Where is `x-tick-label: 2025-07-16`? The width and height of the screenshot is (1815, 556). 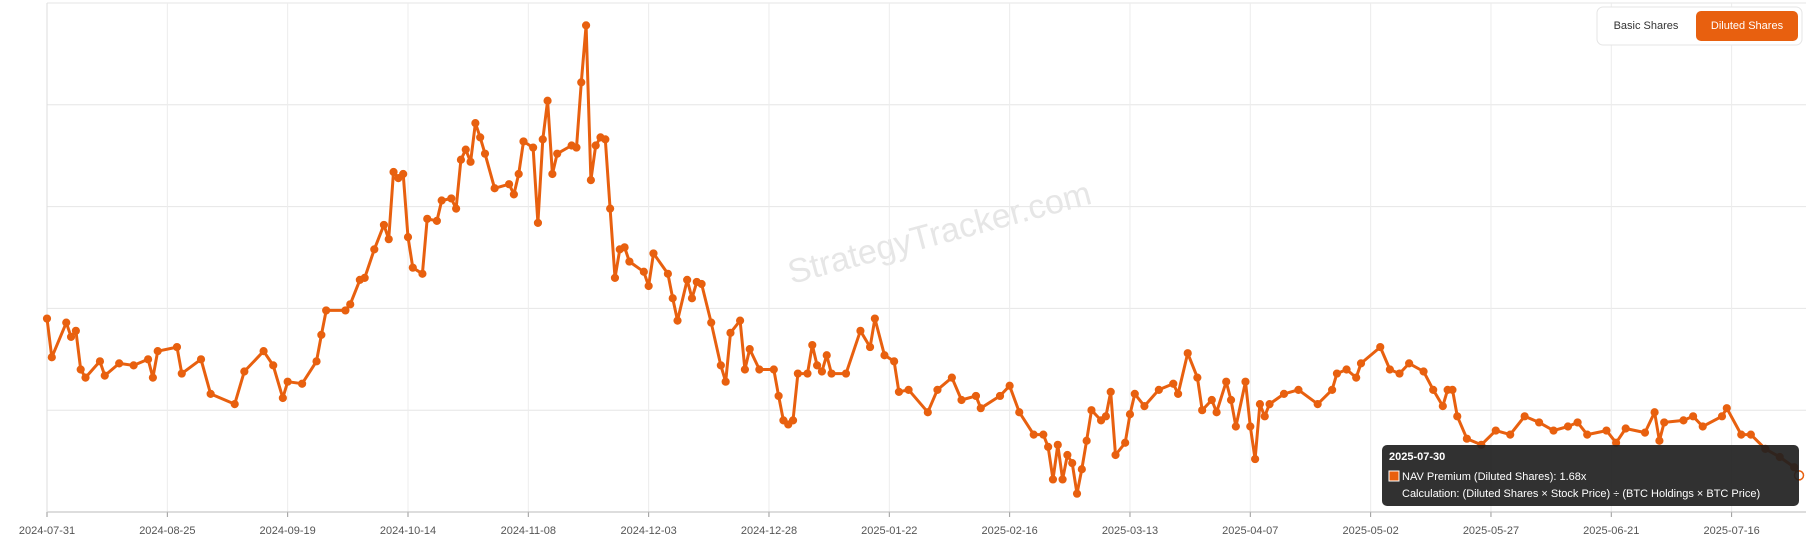
x-tick-label: 2025-07-16 is located at coordinates (1731, 531).